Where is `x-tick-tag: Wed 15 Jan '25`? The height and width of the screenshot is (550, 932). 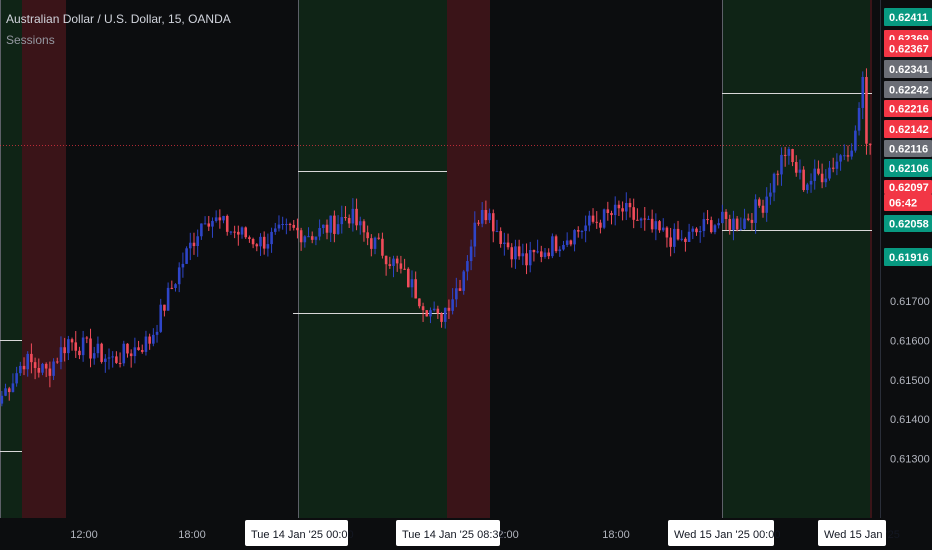 x-tick-tag: Wed 15 Jan '25 is located at coordinates (859, 533).